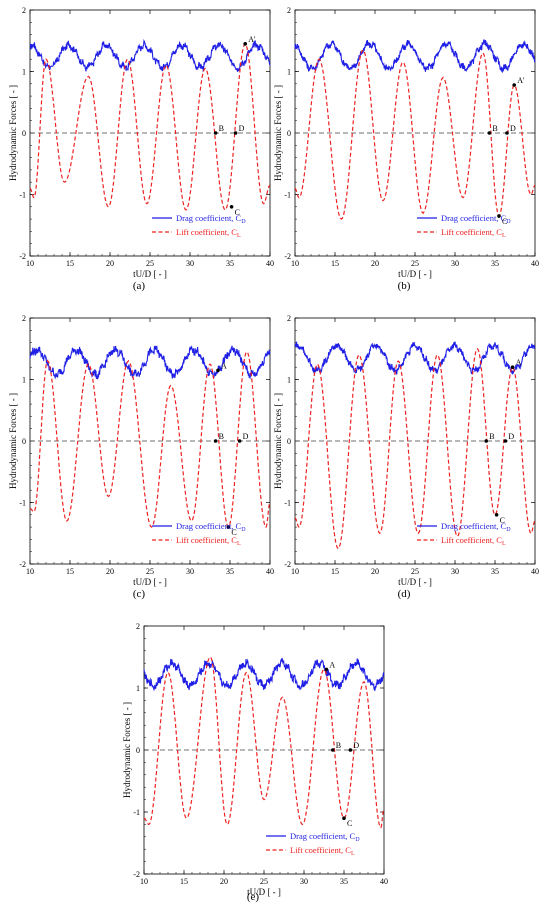 The width and height of the screenshot is (550, 912). I want to click on y-tick-label: 0, so click(24, 133).